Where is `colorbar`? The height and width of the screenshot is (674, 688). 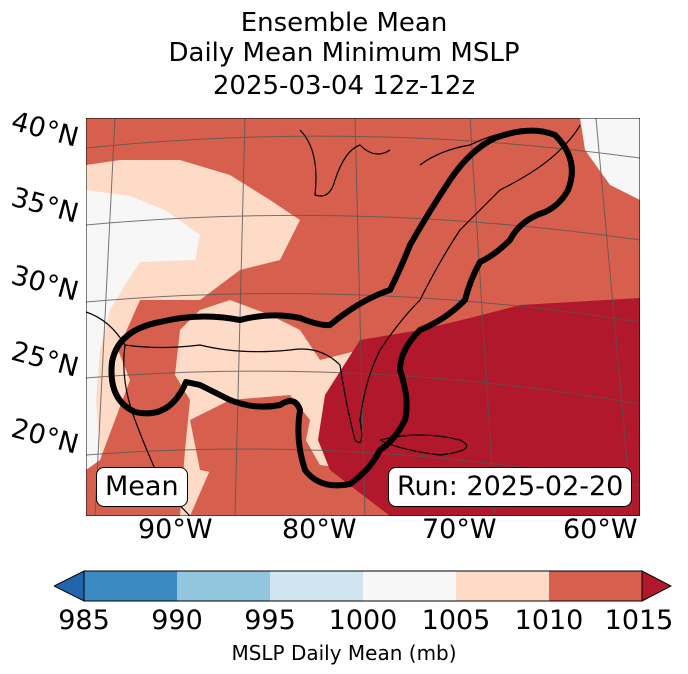 colorbar is located at coordinates (363, 586).